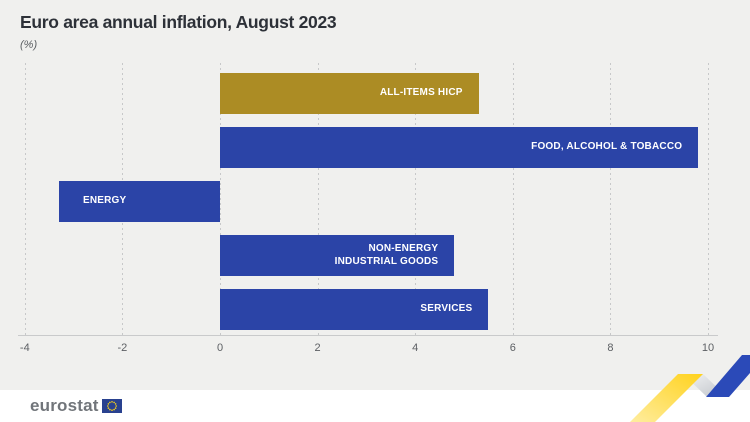 This screenshot has height=422, width=750. Describe the element at coordinates (354, 309) in the screenshot. I see `bar-services: SERVICES` at that location.